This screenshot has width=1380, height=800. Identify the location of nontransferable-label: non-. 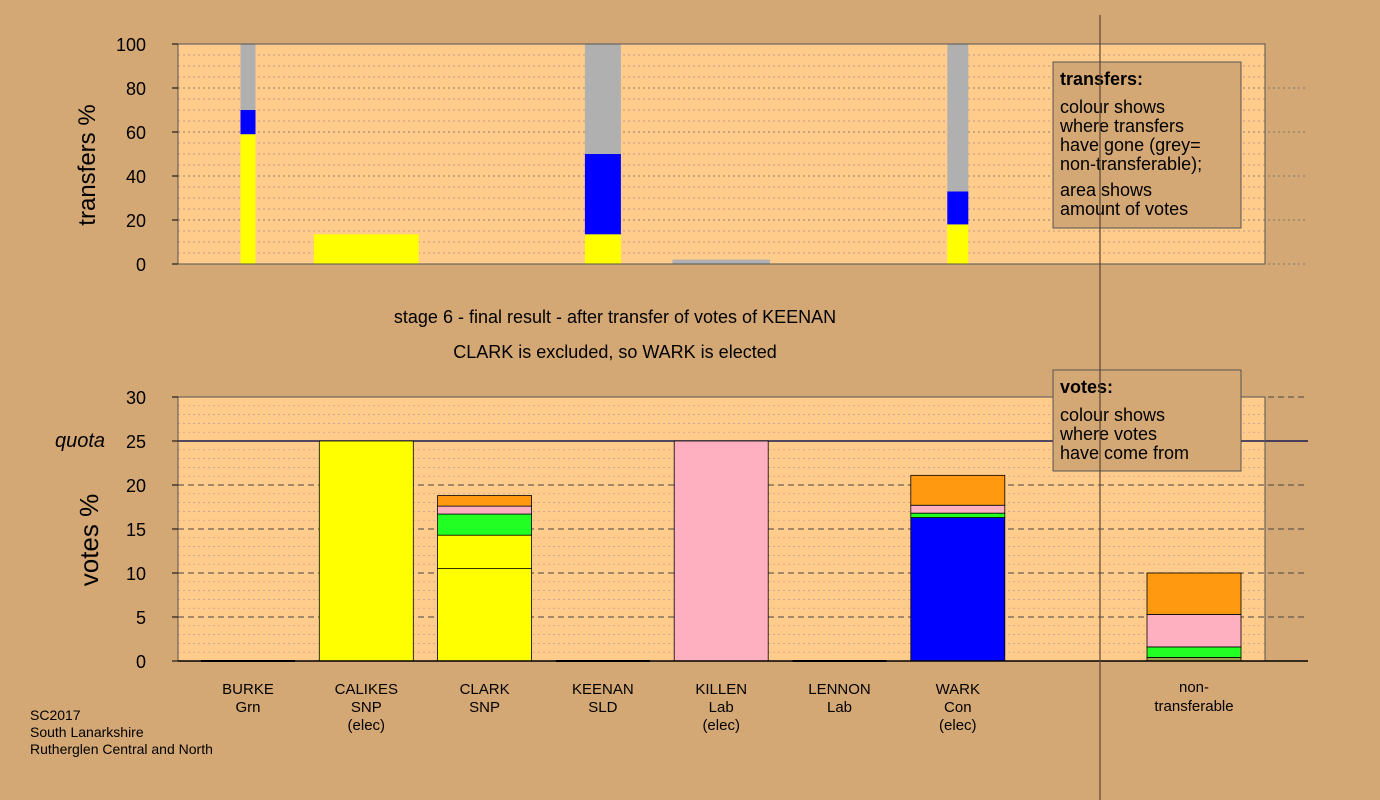
(1194, 687).